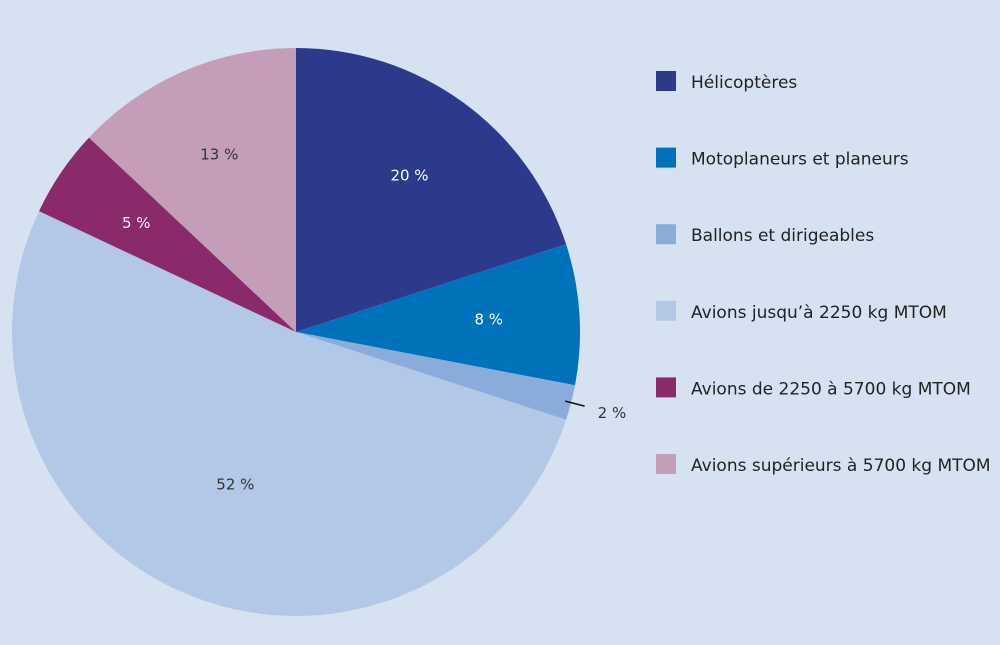 The width and height of the screenshot is (1000, 645). Describe the element at coordinates (612, 413) in the screenshot. I see `data-label: 2 %` at that location.